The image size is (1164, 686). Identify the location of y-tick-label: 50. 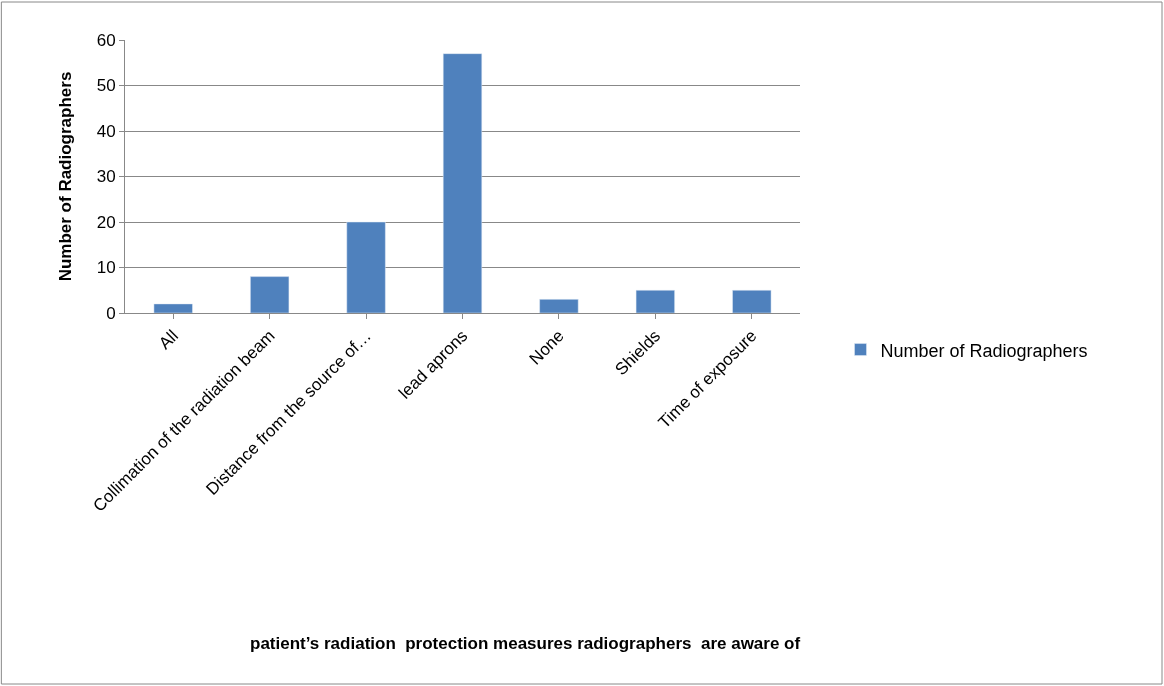
(106, 86).